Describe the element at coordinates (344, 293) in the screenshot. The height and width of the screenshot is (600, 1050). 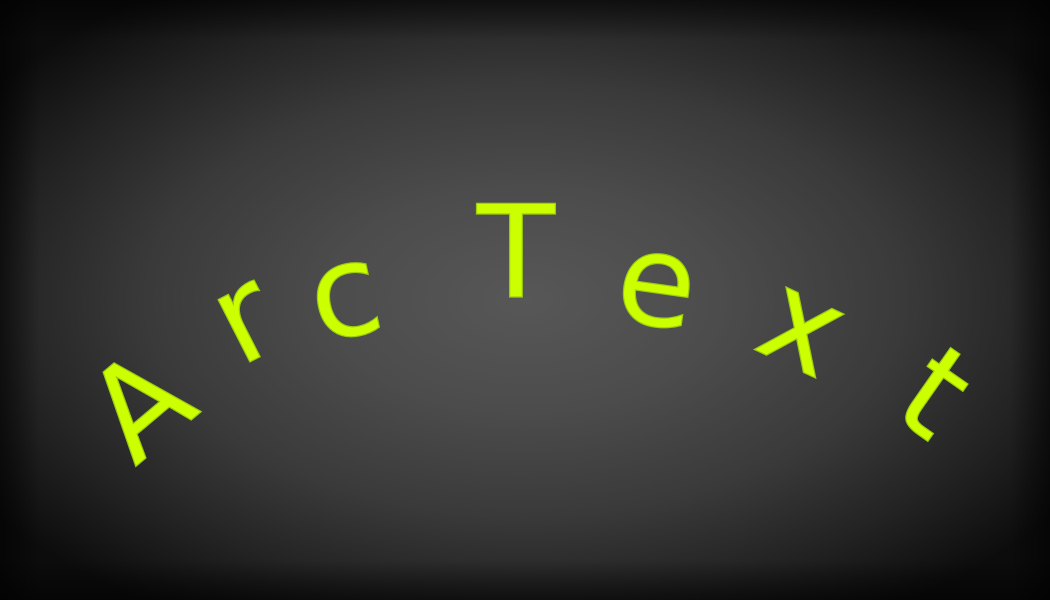
I see `arc-letter: c` at that location.